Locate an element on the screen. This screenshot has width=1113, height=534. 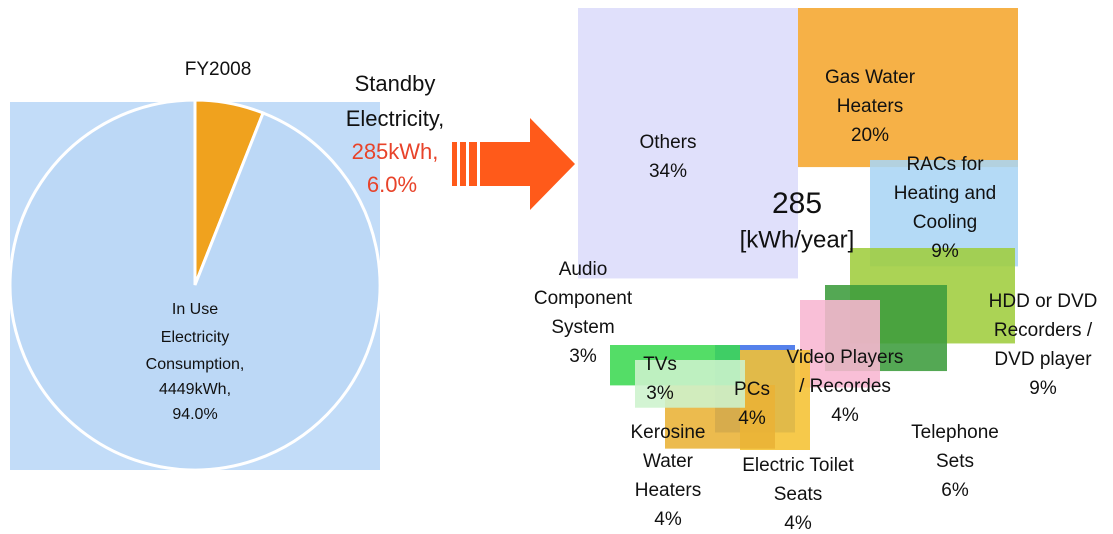
slice-label: Consumption, is located at coordinates (195, 364).